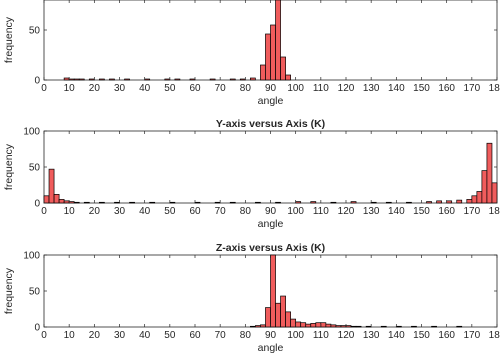  Describe the element at coordinates (371, 211) in the screenshot. I see `x-tick-label: 130` at that location.